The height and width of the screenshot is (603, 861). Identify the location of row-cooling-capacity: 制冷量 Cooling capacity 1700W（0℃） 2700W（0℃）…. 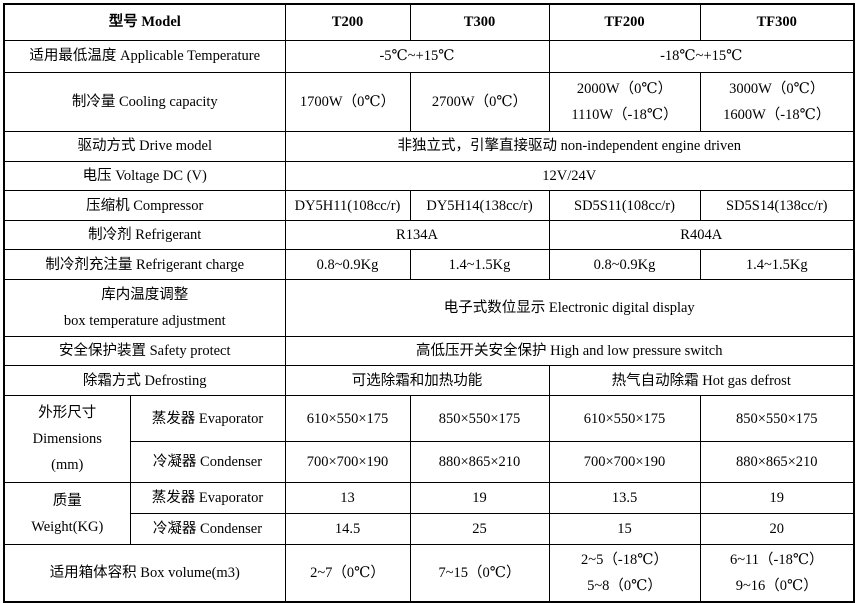
(429, 102).